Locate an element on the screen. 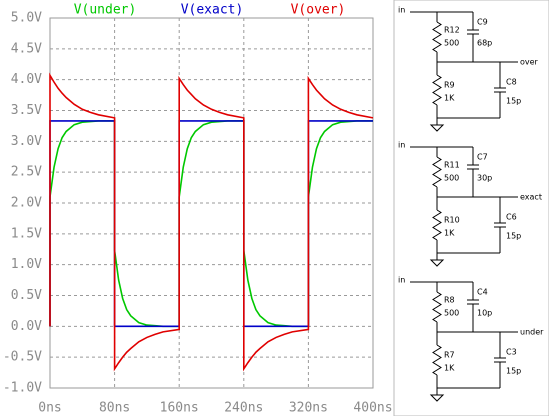  component-name: R7 is located at coordinates (449, 355).